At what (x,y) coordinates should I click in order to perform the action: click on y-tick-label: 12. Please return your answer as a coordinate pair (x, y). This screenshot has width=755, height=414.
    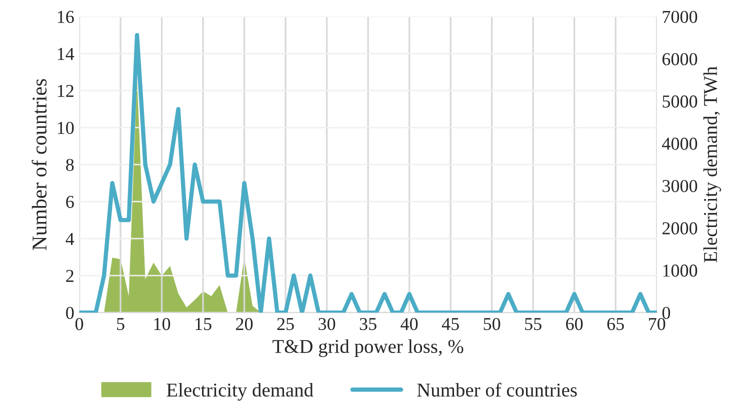
    Looking at the image, I should click on (66, 90).